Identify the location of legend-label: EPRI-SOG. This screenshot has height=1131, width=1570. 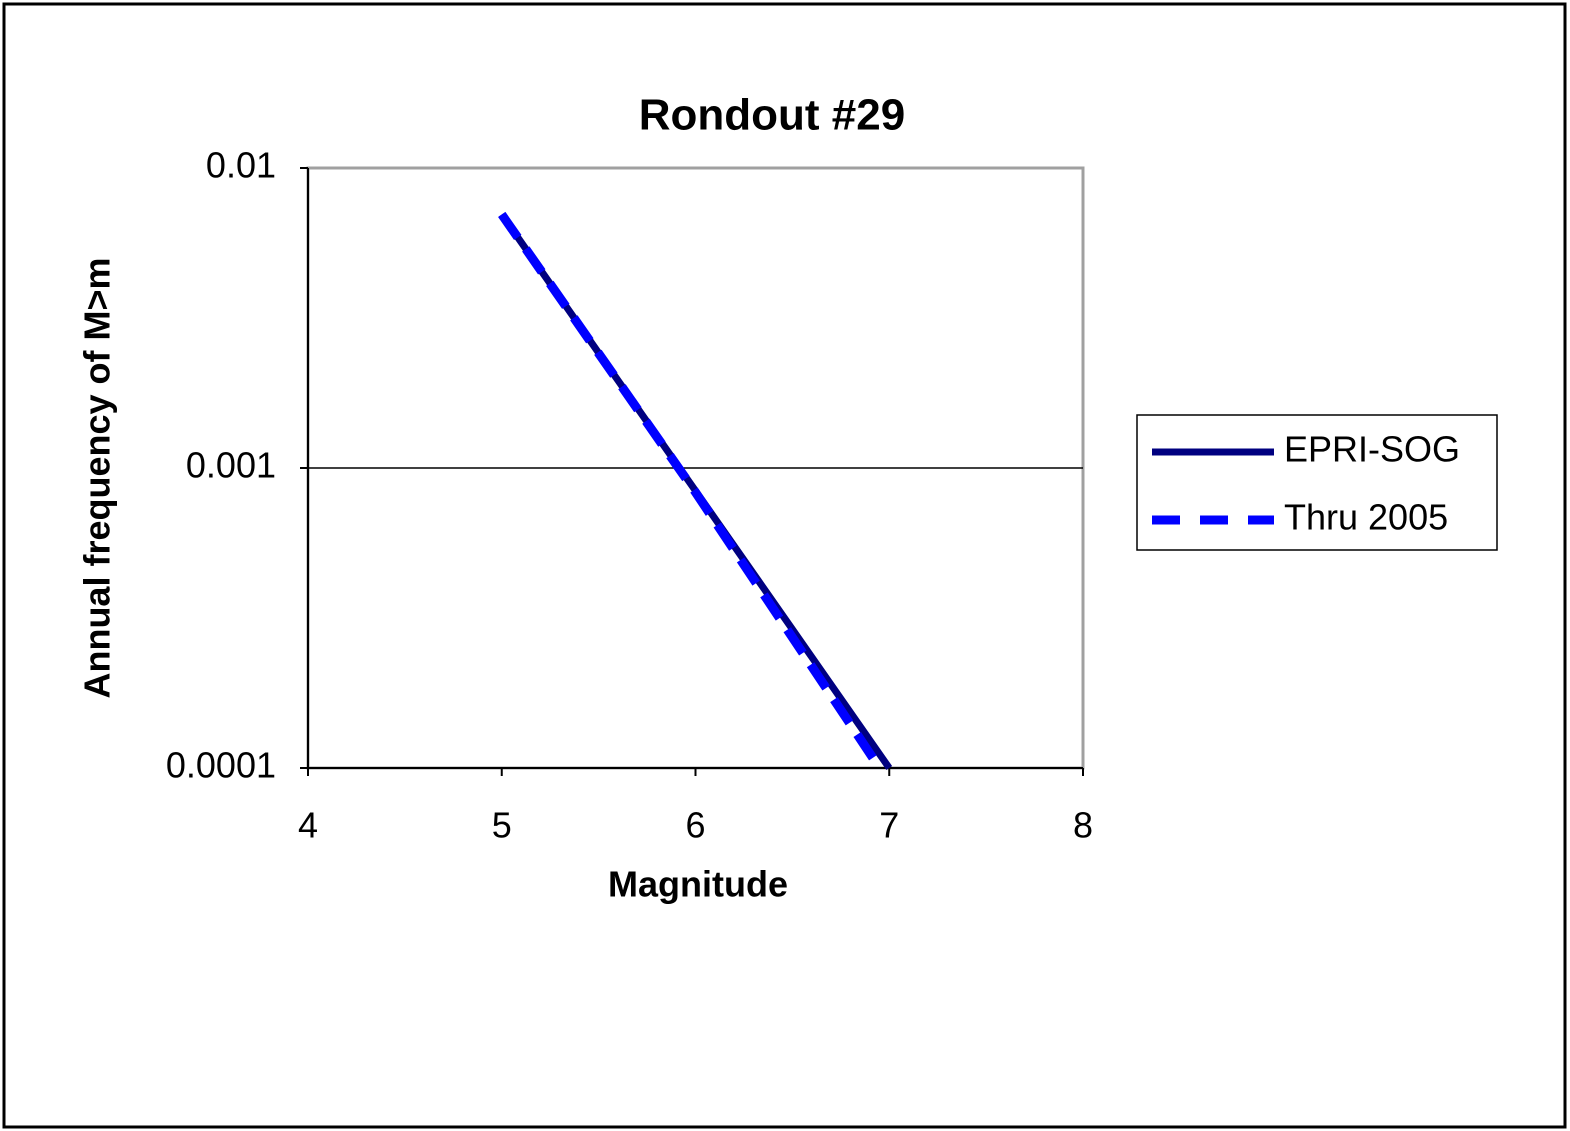
(1372, 449).